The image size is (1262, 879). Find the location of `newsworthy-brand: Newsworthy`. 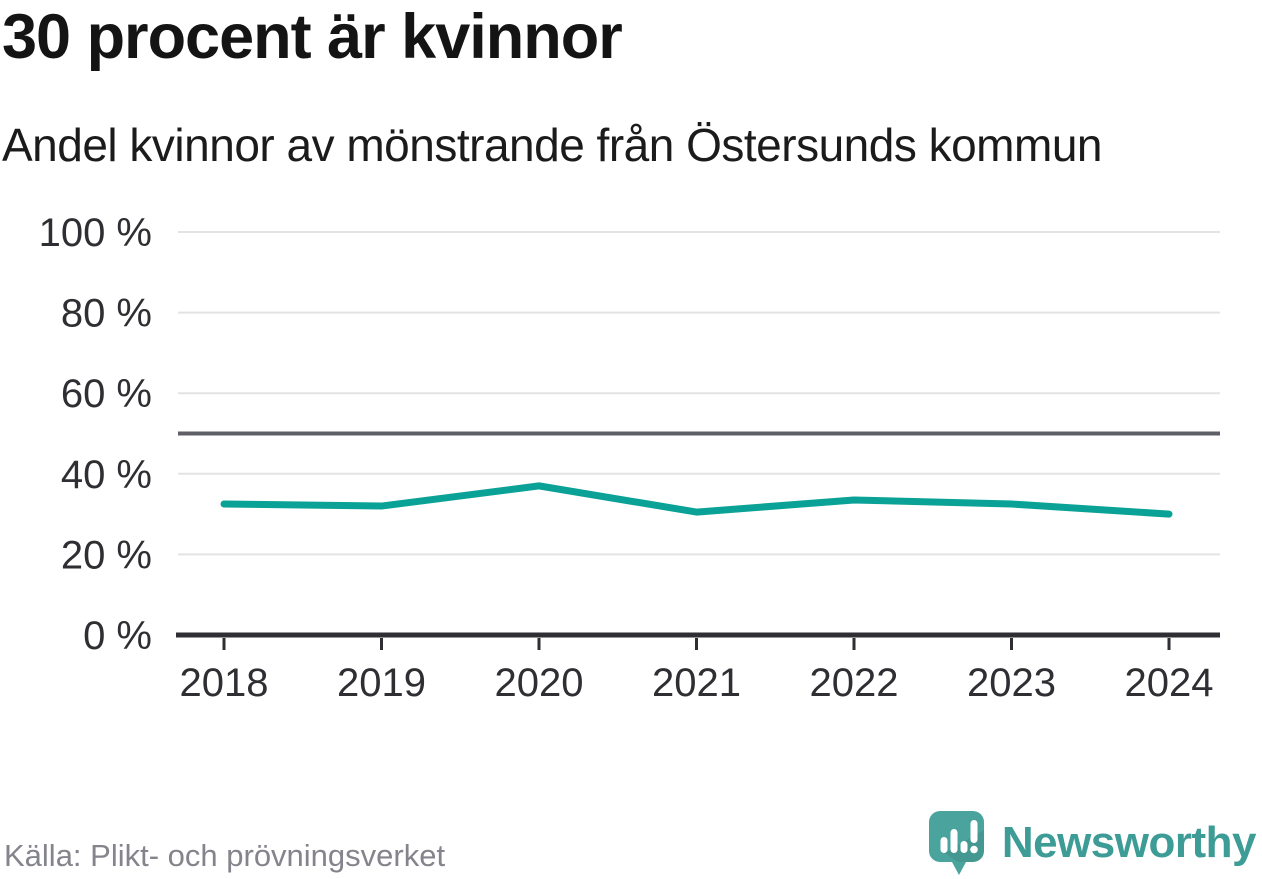

newsworthy-brand: Newsworthy is located at coordinates (1092, 843).